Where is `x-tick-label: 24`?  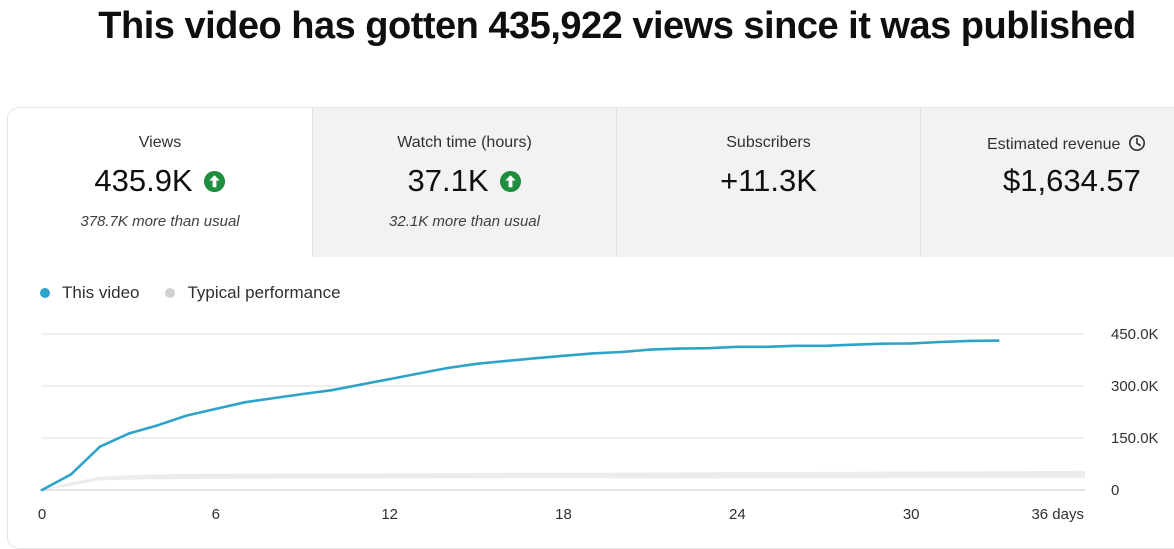 x-tick-label: 24 is located at coordinates (737, 514).